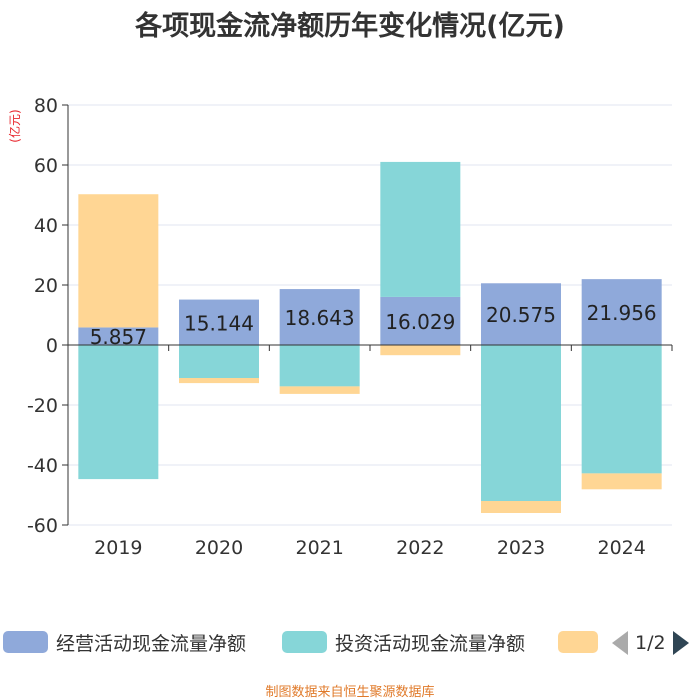 The height and width of the screenshot is (700, 700). Describe the element at coordinates (521, 423) in the screenshot. I see `bar-2023-s1` at that location.